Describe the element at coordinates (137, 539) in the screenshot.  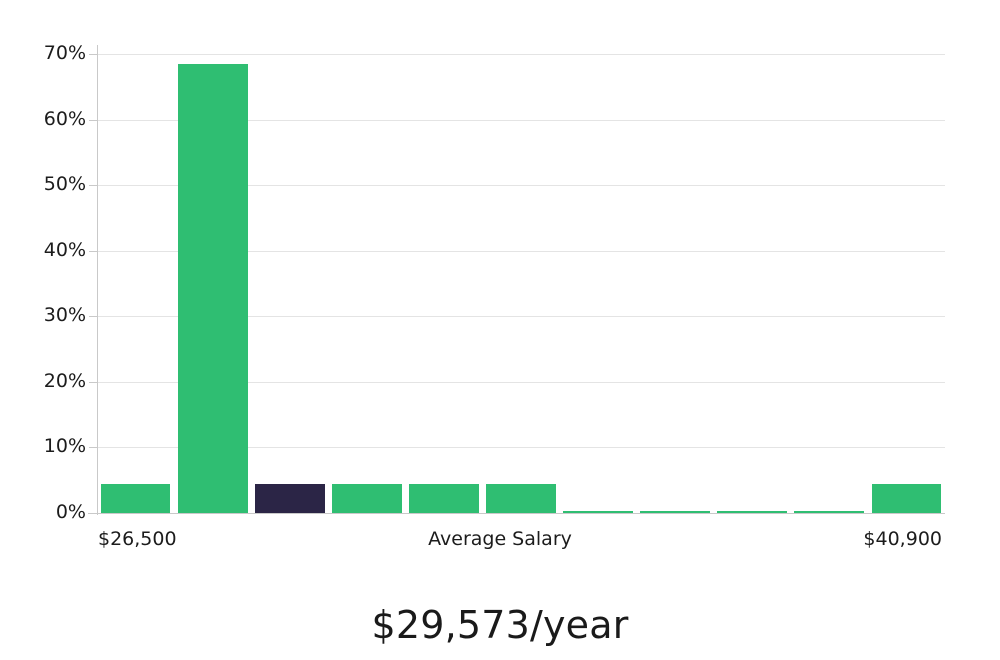
I see `x-axis-tick-label-min: $26,500` at that location.